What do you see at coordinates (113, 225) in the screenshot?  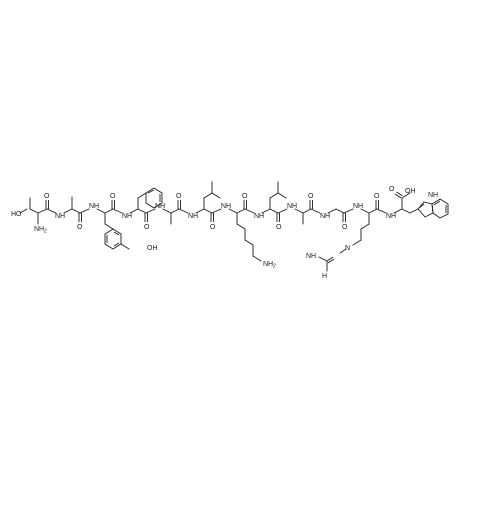 I see `residue-tyr` at bounding box center [113, 225].